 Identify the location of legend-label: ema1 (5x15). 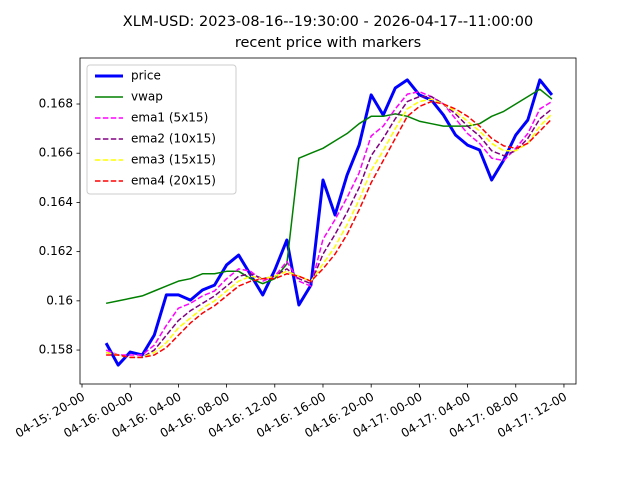
(169, 118).